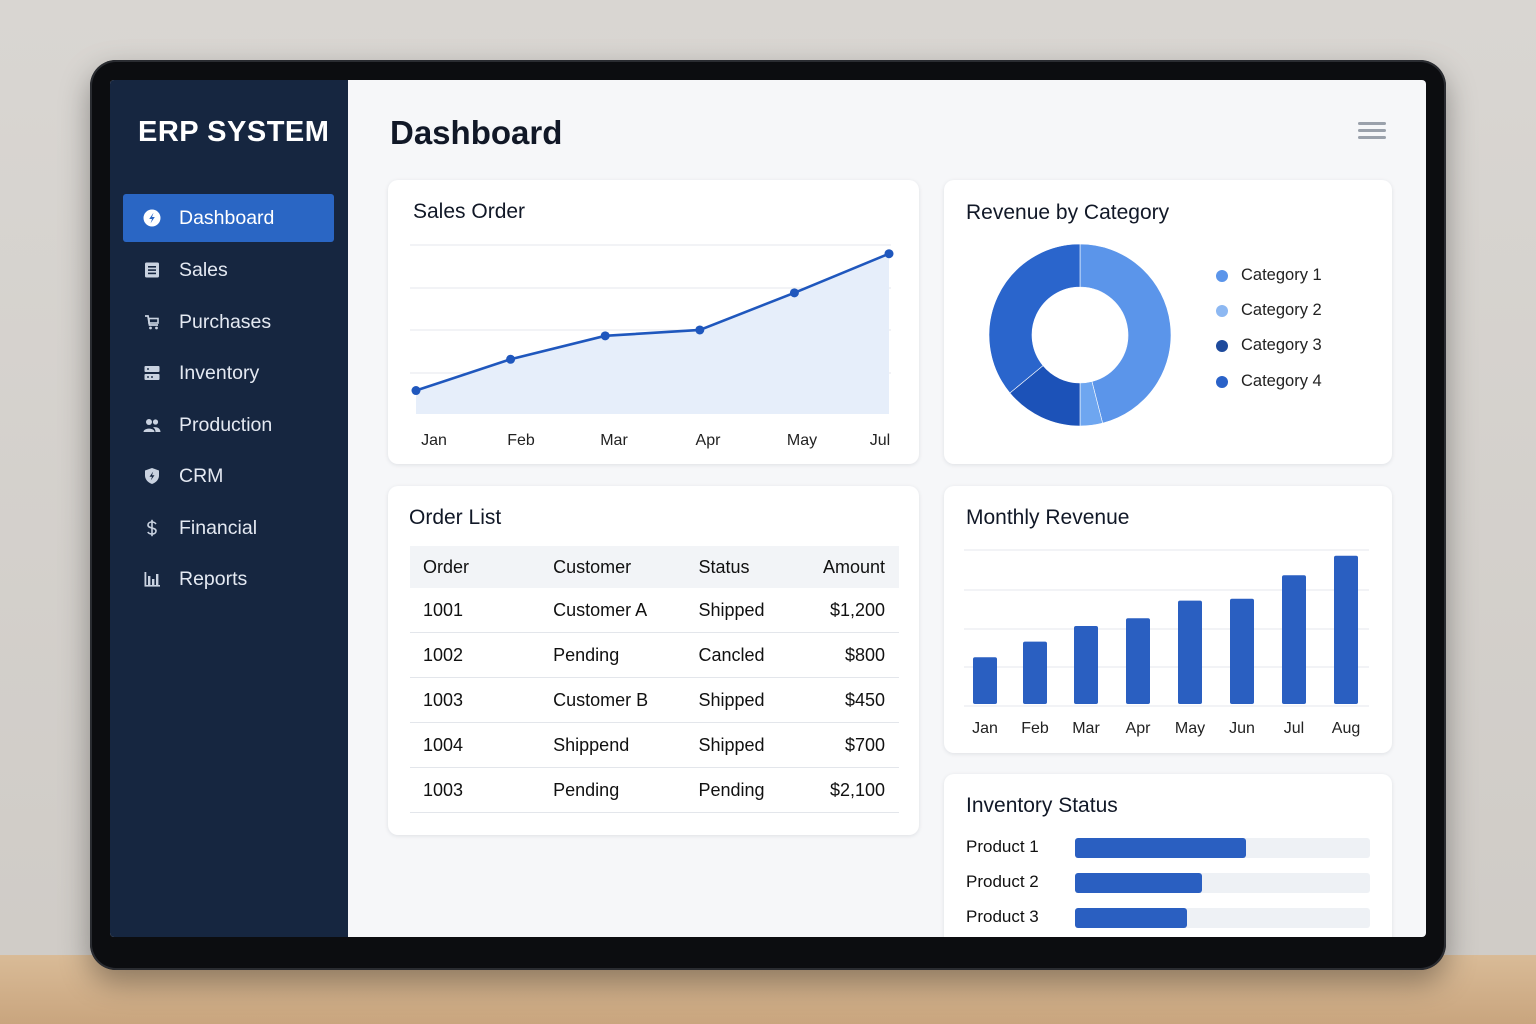  I want to click on order-amount: $2,100, so click(854, 790).